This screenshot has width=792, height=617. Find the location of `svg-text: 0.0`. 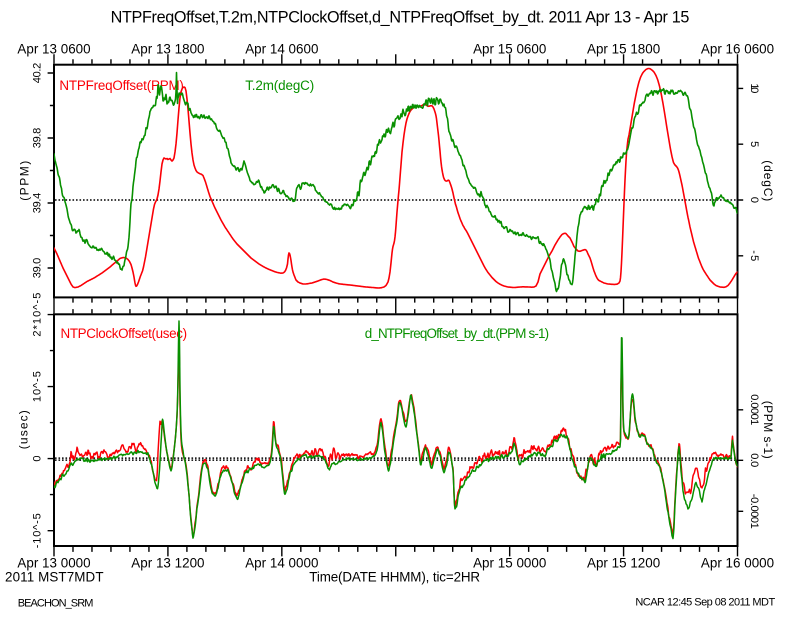

svg-text: 0.0 is located at coordinates (754, 460).